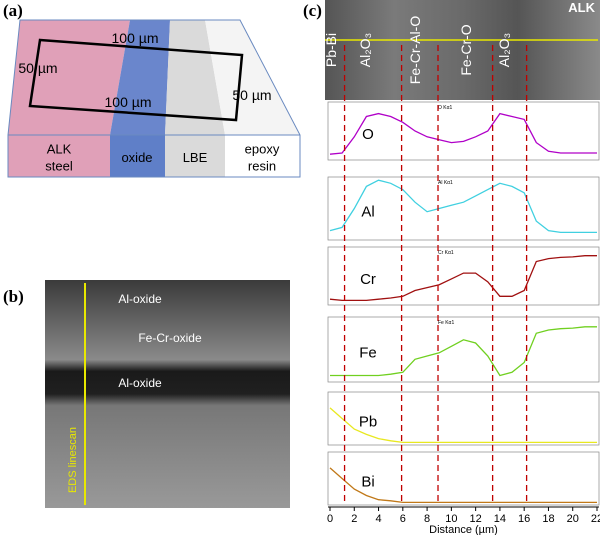  Describe the element at coordinates (368, 134) in the screenshot. I see `element-label: O` at that location.